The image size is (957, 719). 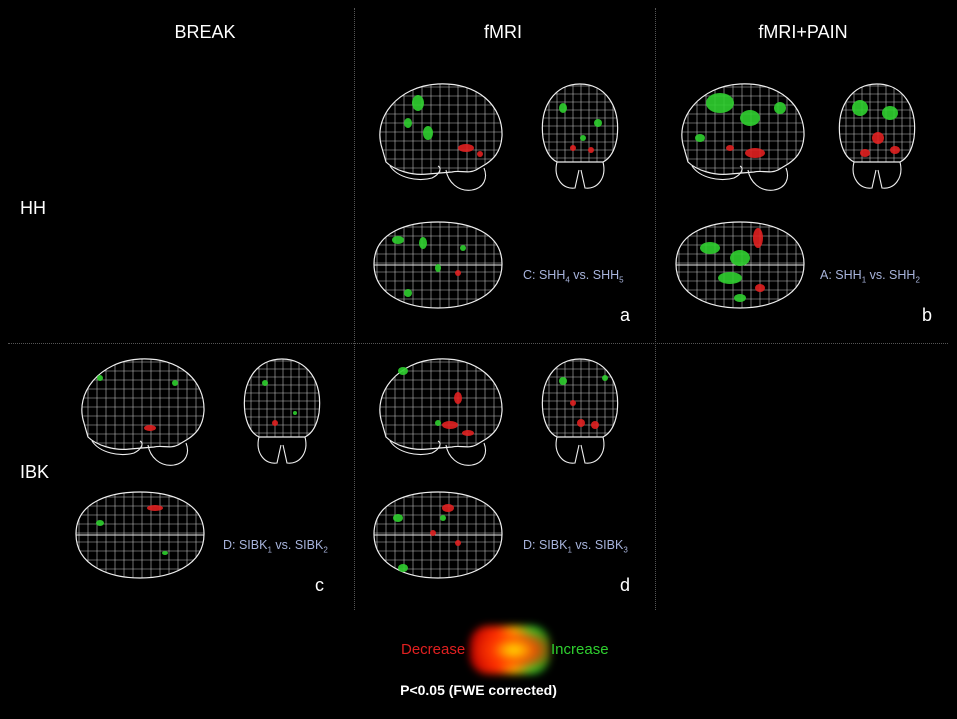 I want to click on column-header-break: BREAK, so click(x=205, y=32).